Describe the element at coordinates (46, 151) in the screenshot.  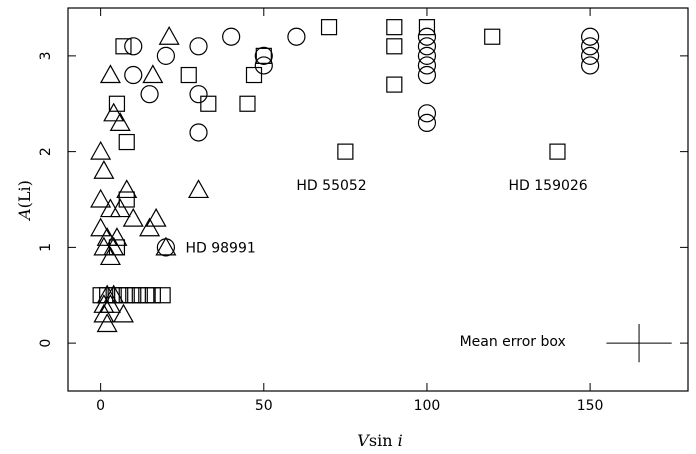
I see `y-tick-label: 2` at that location.